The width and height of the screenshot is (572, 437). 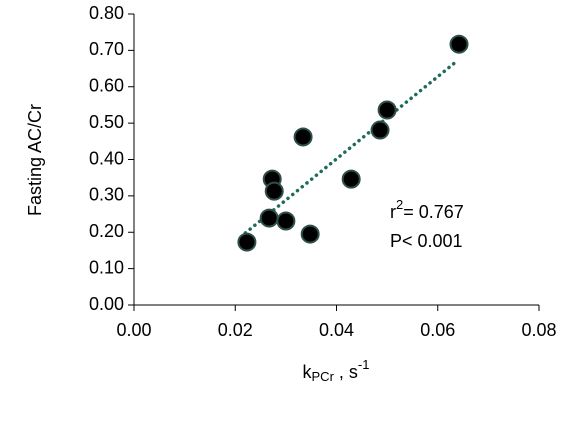 What do you see at coordinates (364, 364) in the screenshot?
I see `x-label-sup: -1` at bounding box center [364, 364].